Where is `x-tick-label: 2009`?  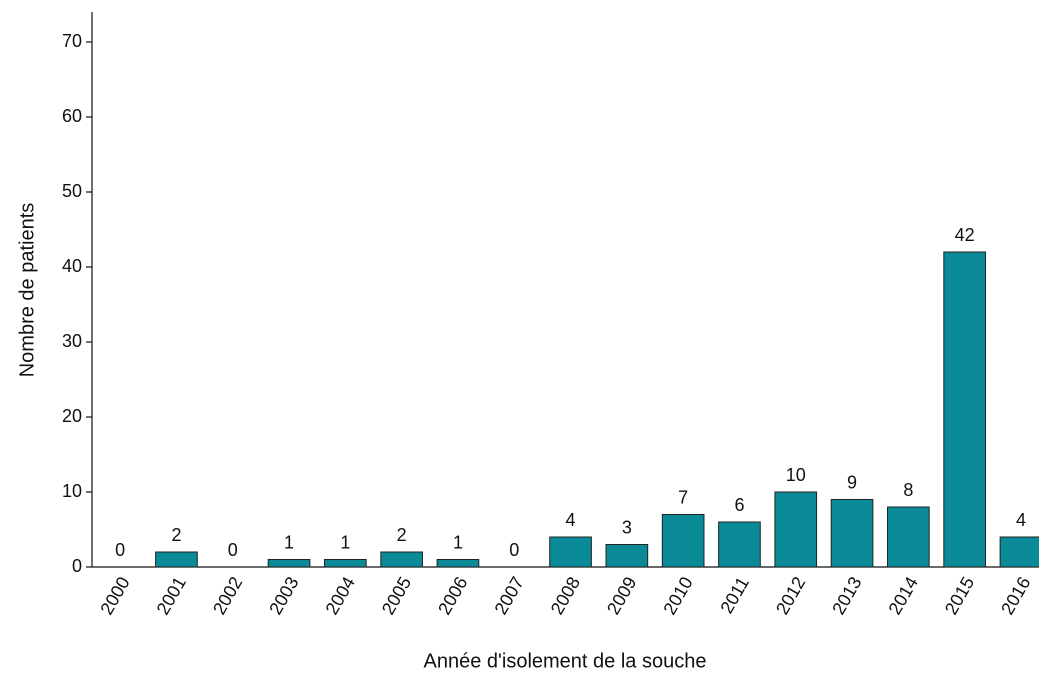
x-tick-label: 2009 is located at coordinates (621, 595).